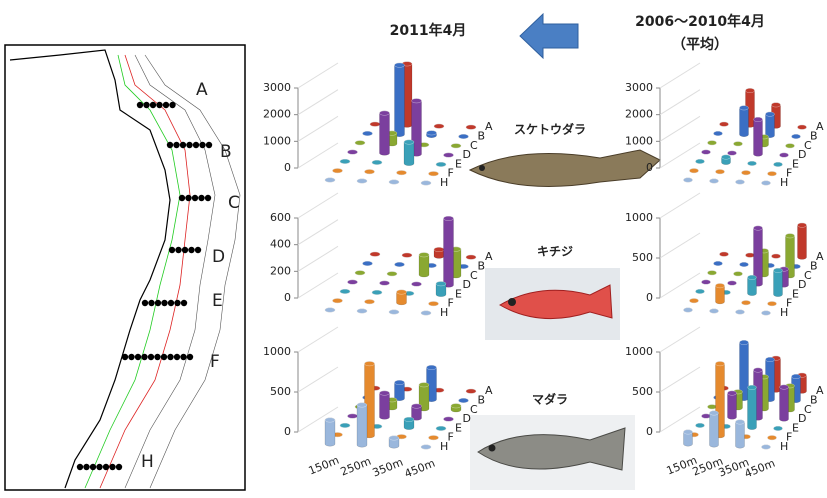 The image size is (827, 498). Describe the element at coordinates (564, 168) in the screenshot. I see `fish-image` at that location.